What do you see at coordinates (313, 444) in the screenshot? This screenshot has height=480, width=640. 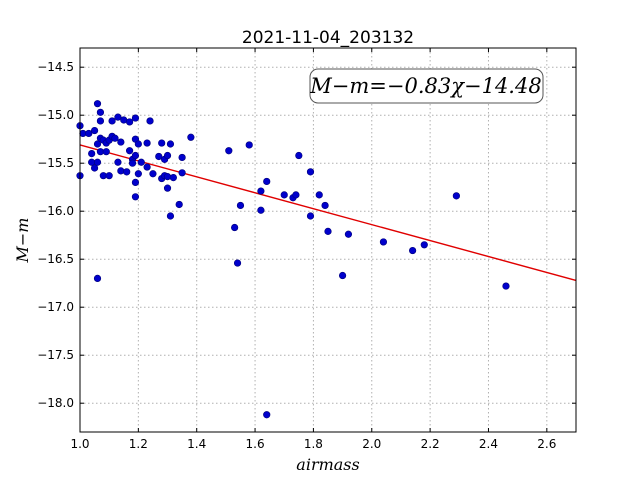 I see `x-tick-label: 1.8` at bounding box center [313, 444].